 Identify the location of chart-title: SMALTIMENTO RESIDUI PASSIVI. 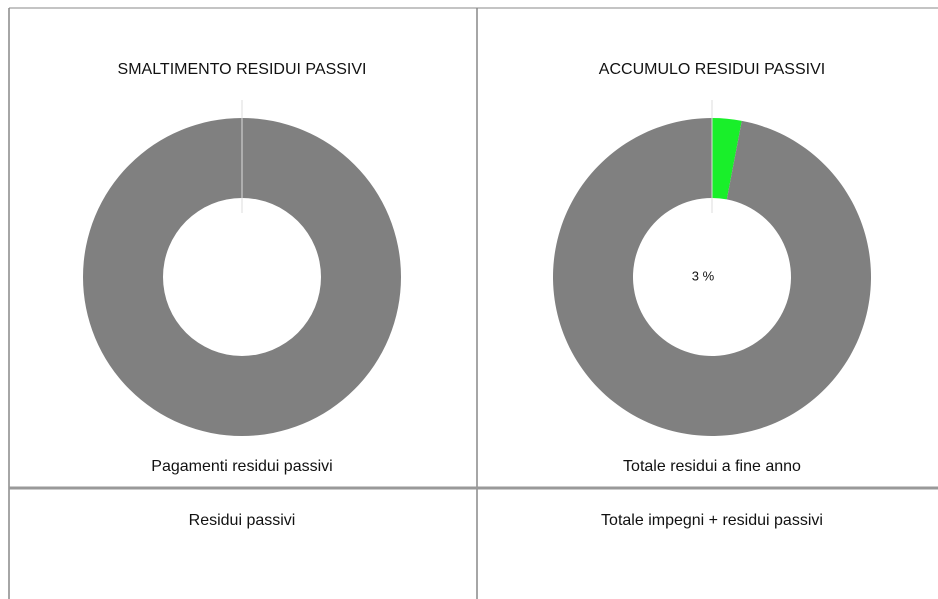
(242, 69).